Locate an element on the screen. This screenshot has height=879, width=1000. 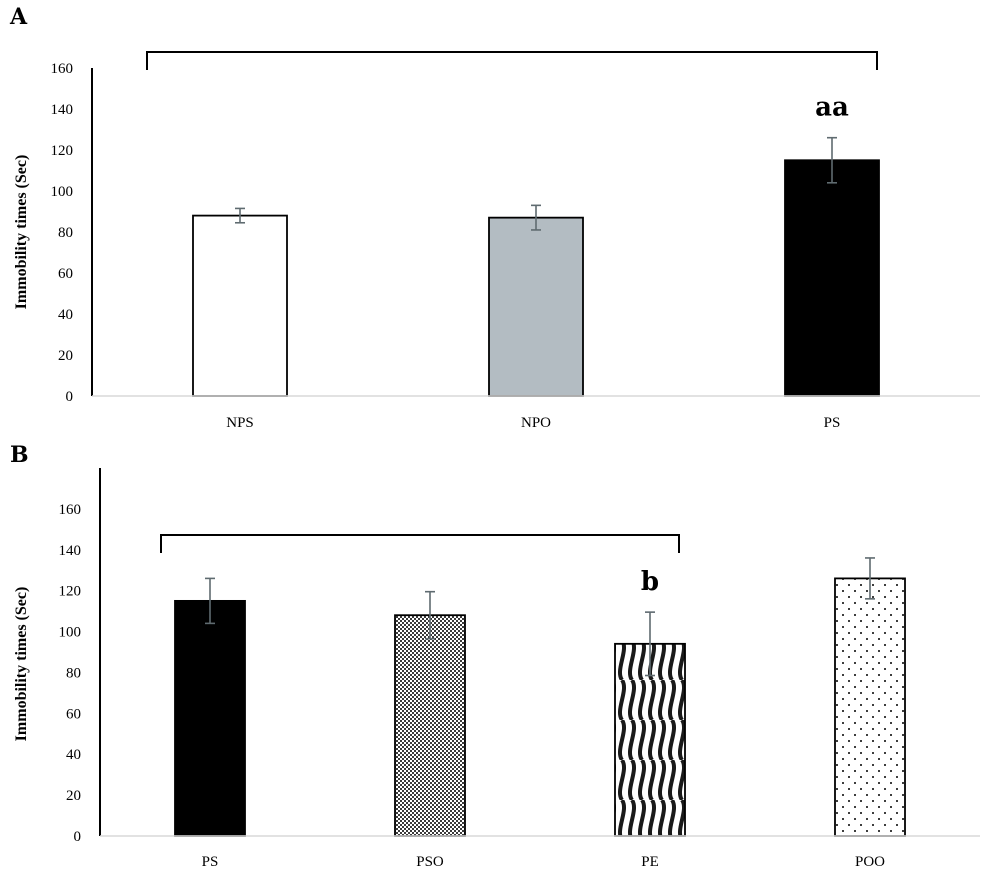
panel-label-b: B is located at coordinates (19, 455).